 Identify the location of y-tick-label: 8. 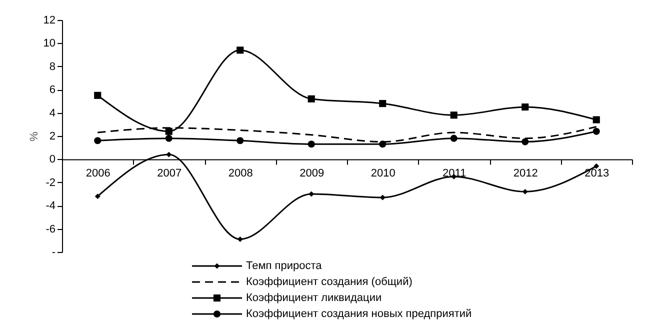
(52, 66).